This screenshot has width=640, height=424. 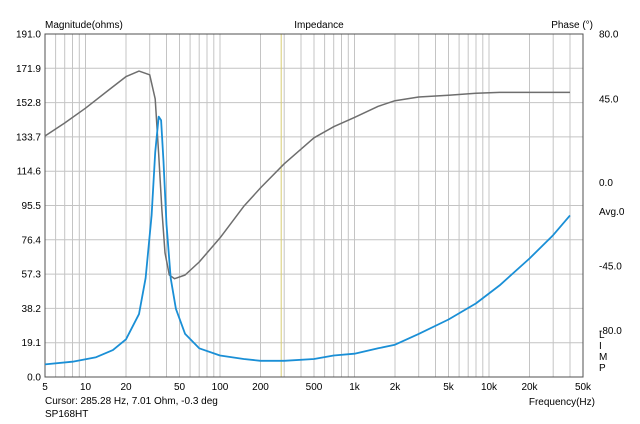 What do you see at coordinates (529, 387) in the screenshot?
I see `x-tick-label: 20k` at bounding box center [529, 387].